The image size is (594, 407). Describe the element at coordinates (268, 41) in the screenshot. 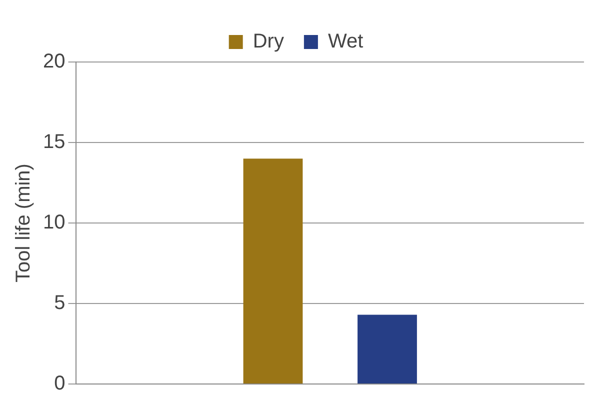

I see `legend-label: Dry` at that location.